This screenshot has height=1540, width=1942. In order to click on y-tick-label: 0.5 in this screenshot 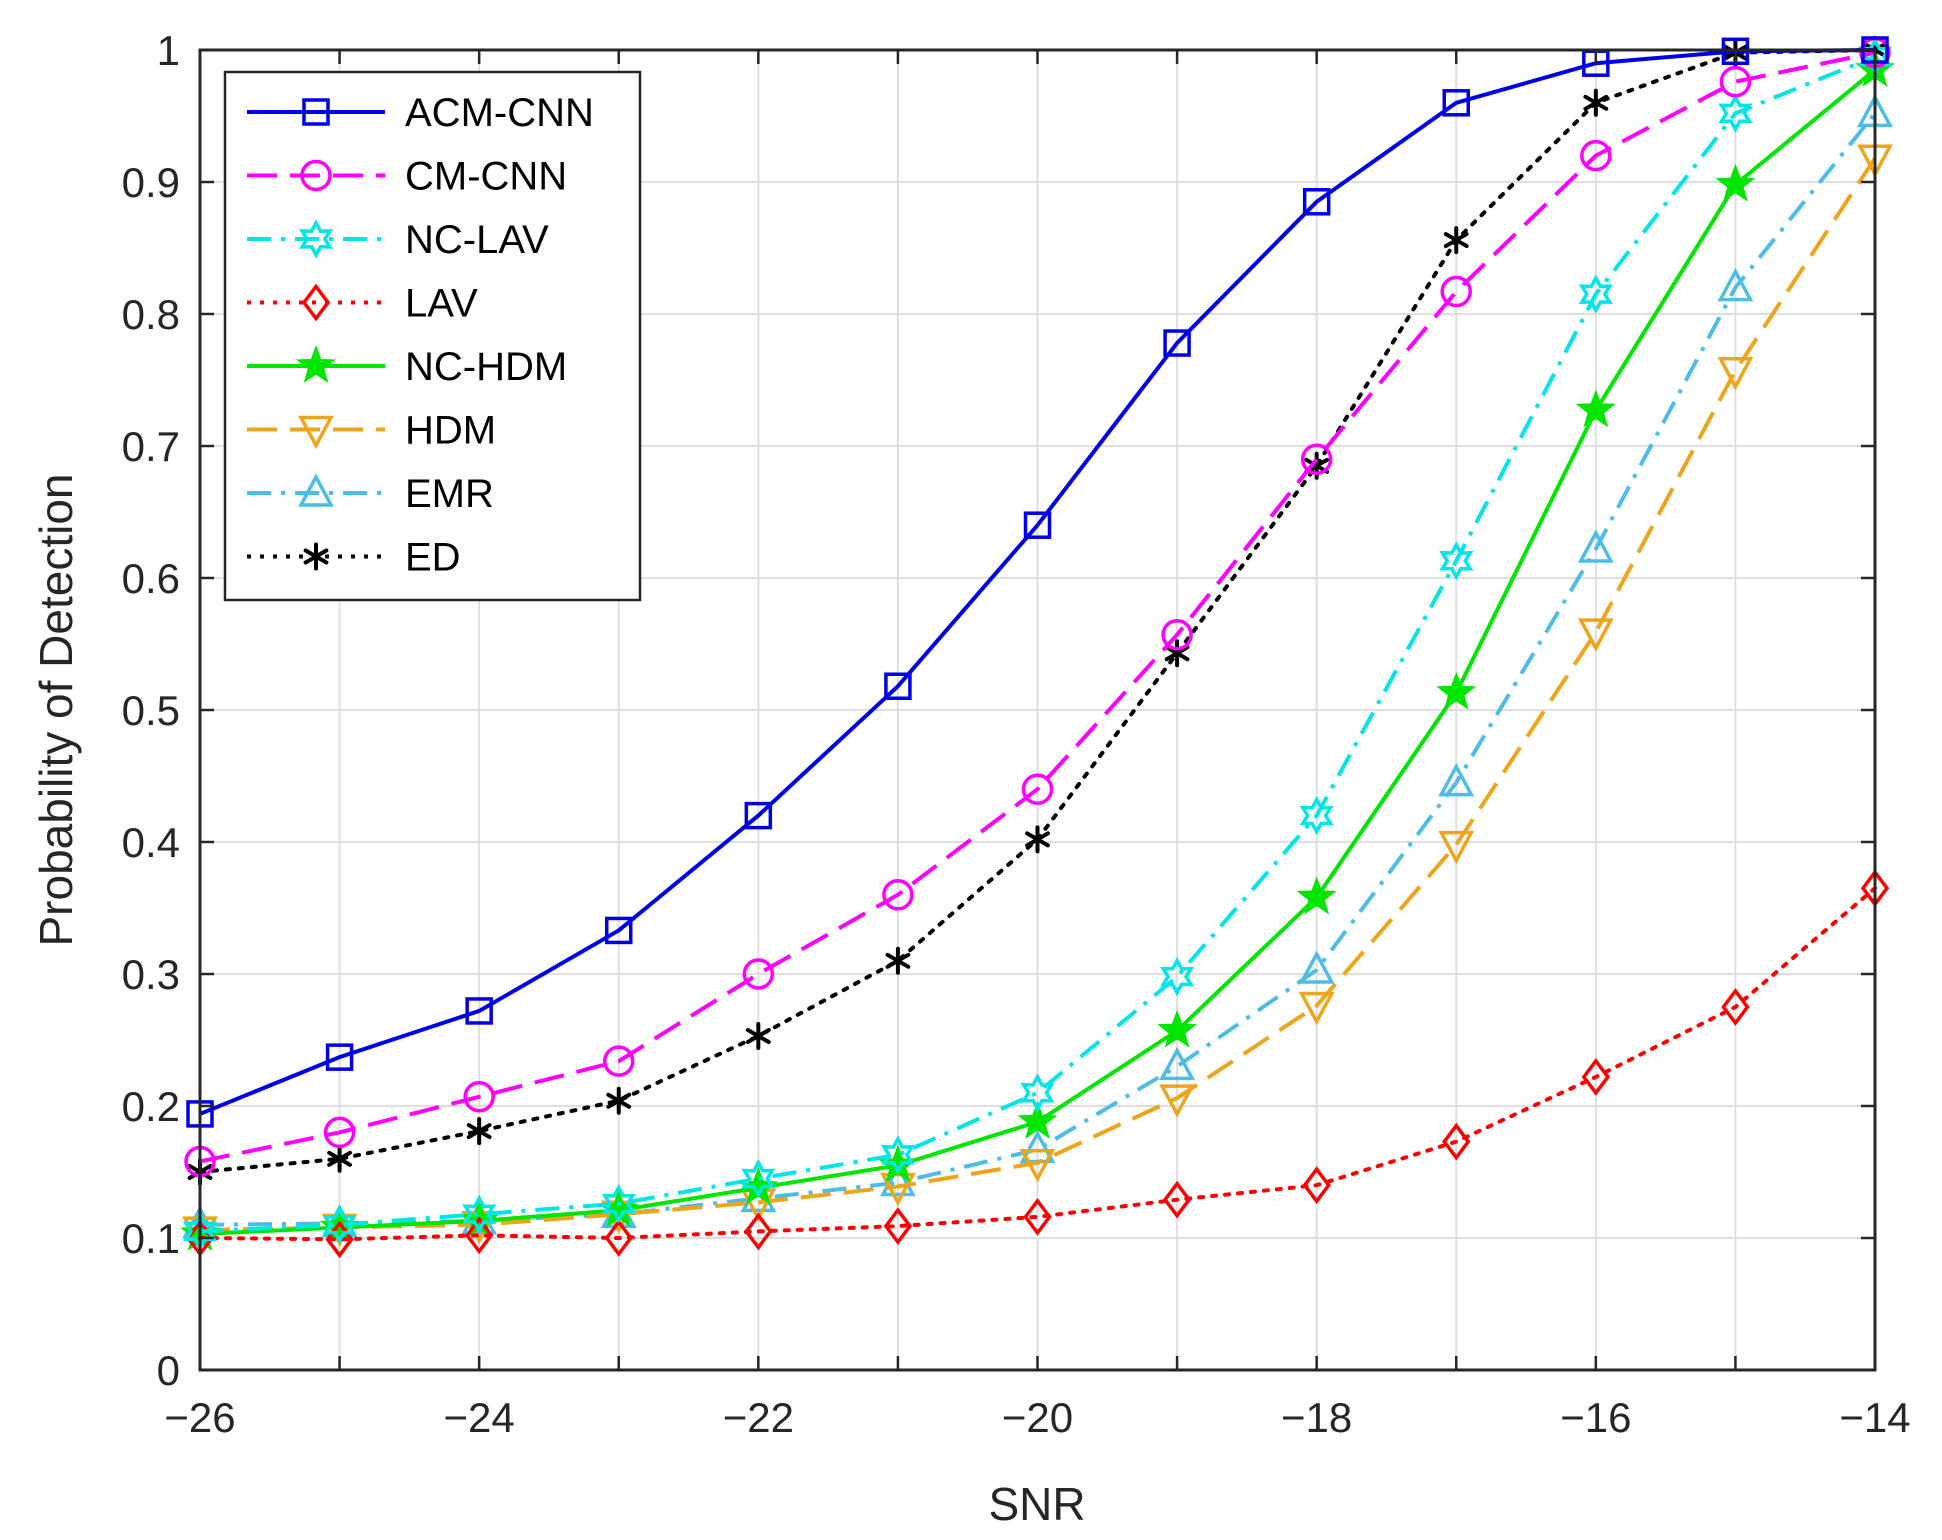, I will do `click(151, 710)`.